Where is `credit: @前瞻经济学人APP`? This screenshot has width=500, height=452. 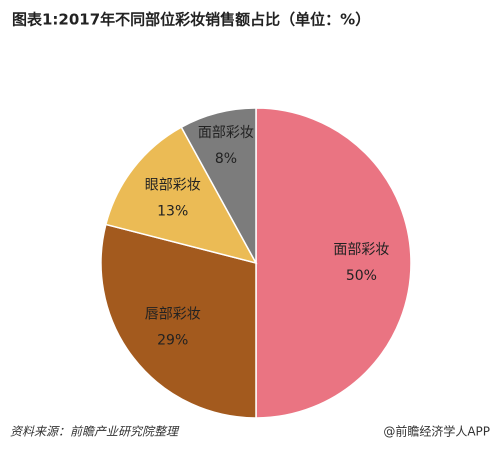
credit: @前瞻经济学人APP is located at coordinates (436, 431).